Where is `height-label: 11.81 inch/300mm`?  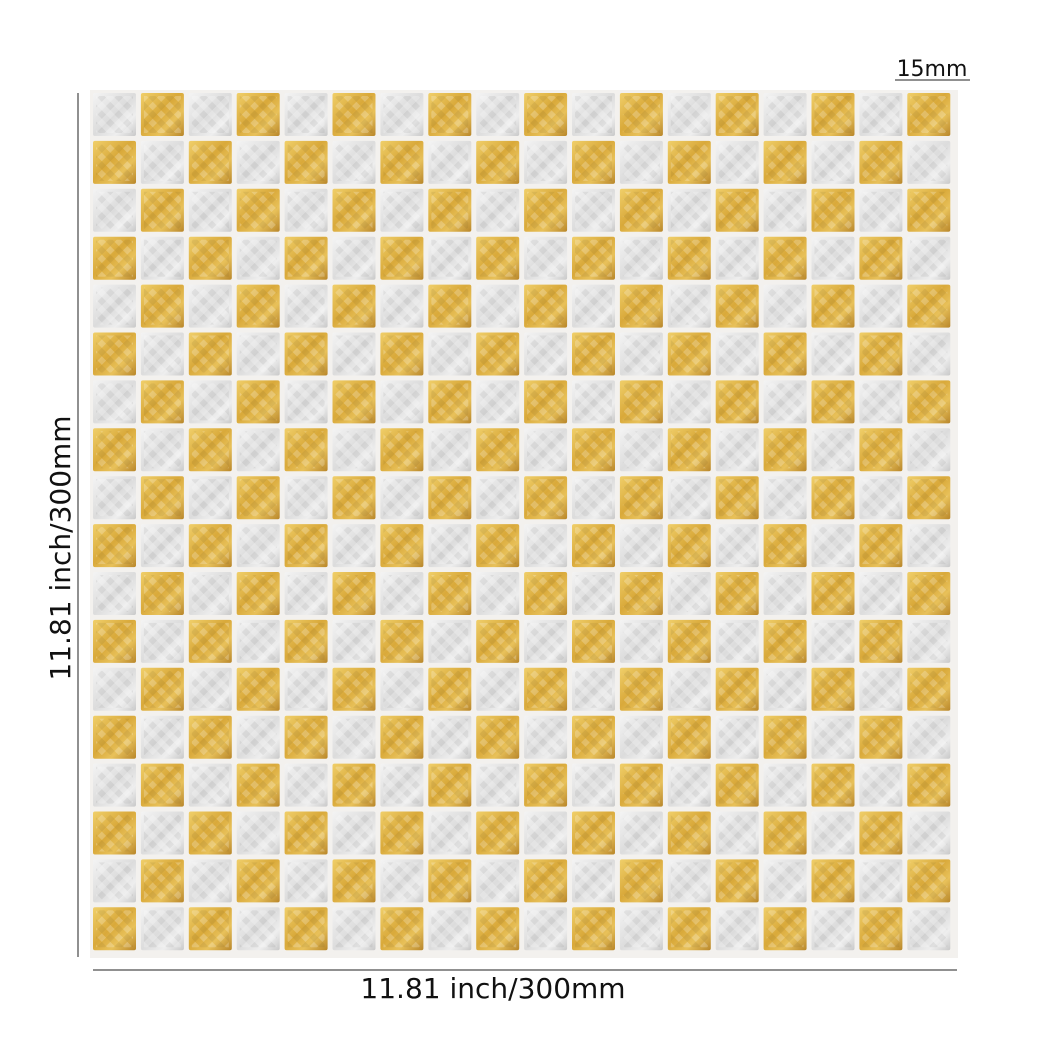 height-label: 11.81 inch/300mm is located at coordinates (60, 547).